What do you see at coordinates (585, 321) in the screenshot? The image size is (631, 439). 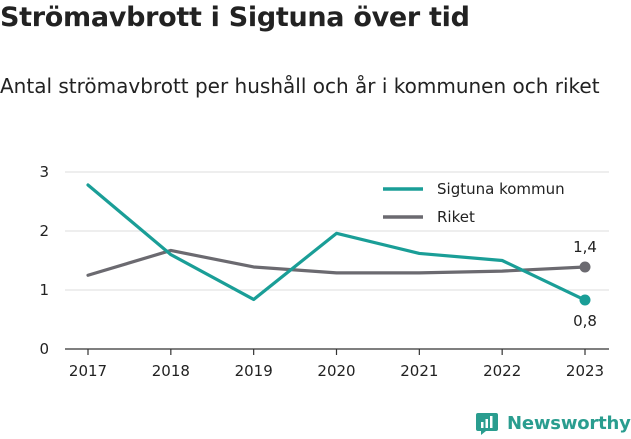 I see `end-value-label: 0,8` at bounding box center [585, 321].